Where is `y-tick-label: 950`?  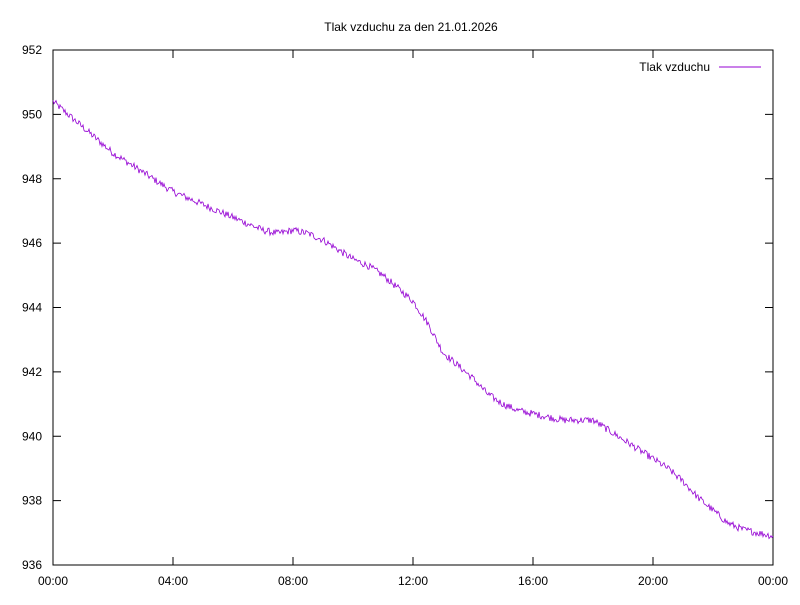
y-tick-label: 950 is located at coordinates (32, 114).